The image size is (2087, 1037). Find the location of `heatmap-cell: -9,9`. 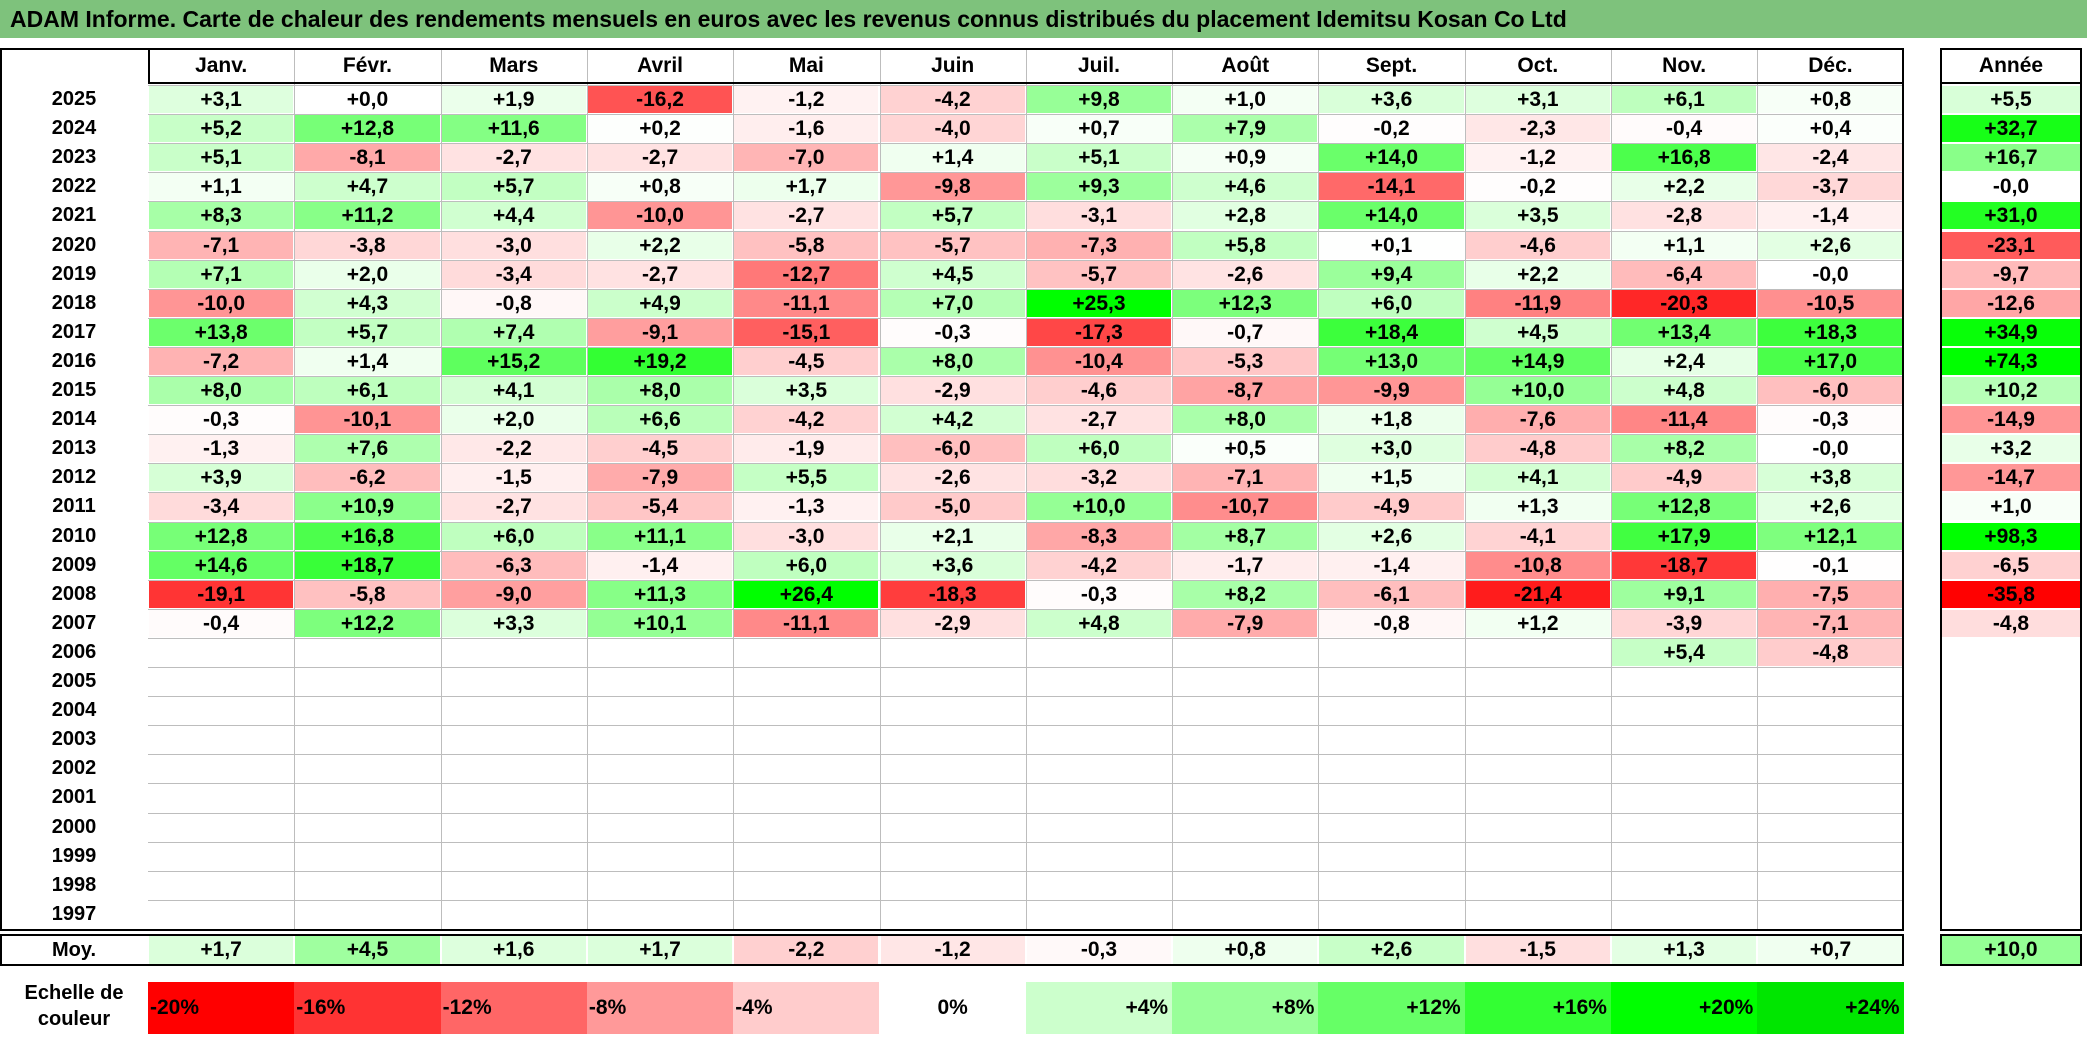

heatmap-cell: -9,9 is located at coordinates (1391, 391).